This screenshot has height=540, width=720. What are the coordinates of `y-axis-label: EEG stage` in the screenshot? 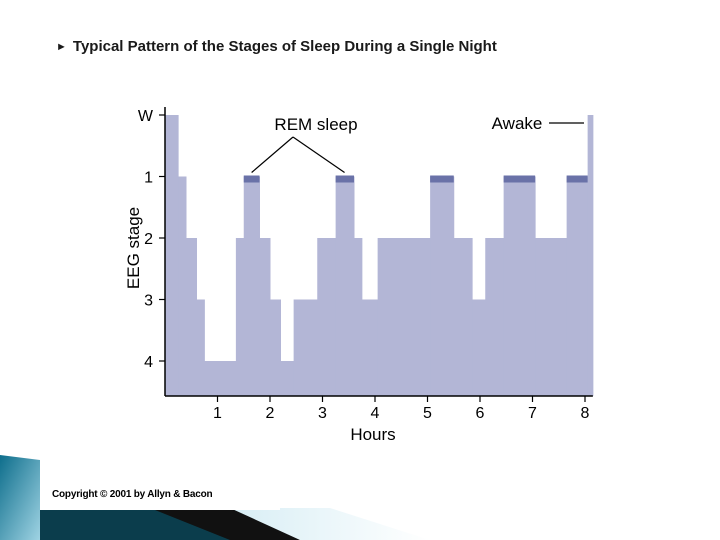 It's located at (133, 248).